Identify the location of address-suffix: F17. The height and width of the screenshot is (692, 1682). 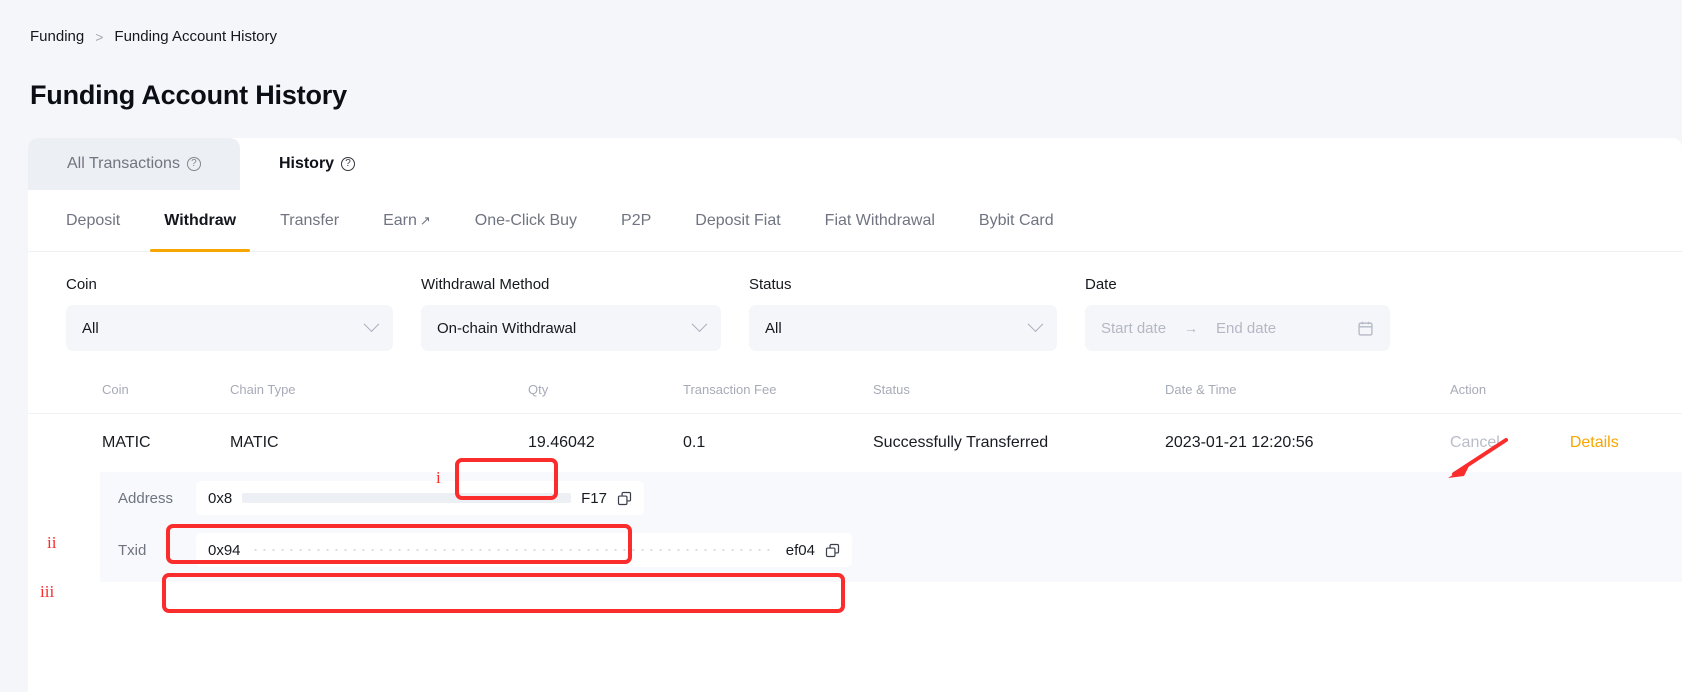
(594, 498).